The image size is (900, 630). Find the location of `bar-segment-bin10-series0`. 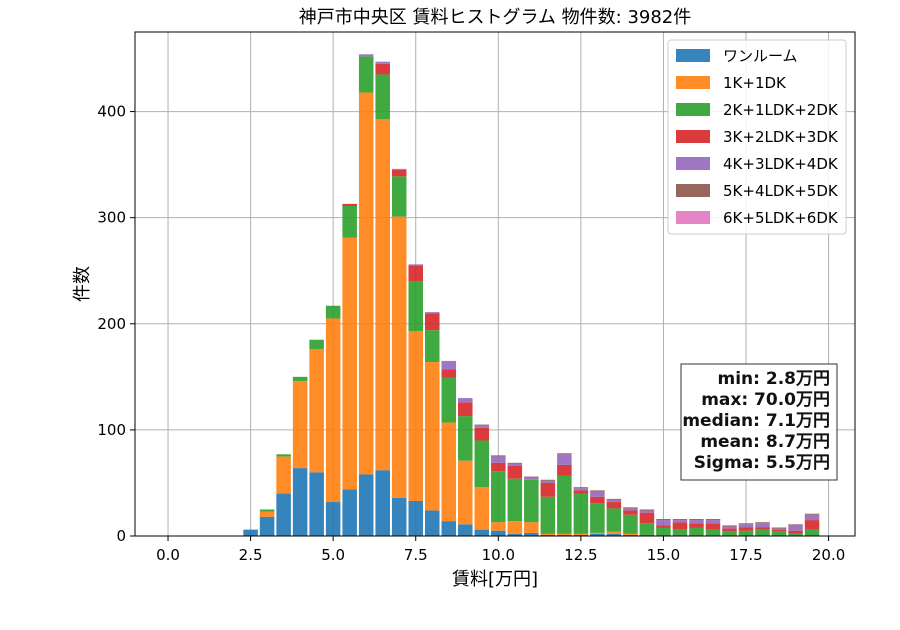

bar-segment-bin10-series0 is located at coordinates (415, 518).